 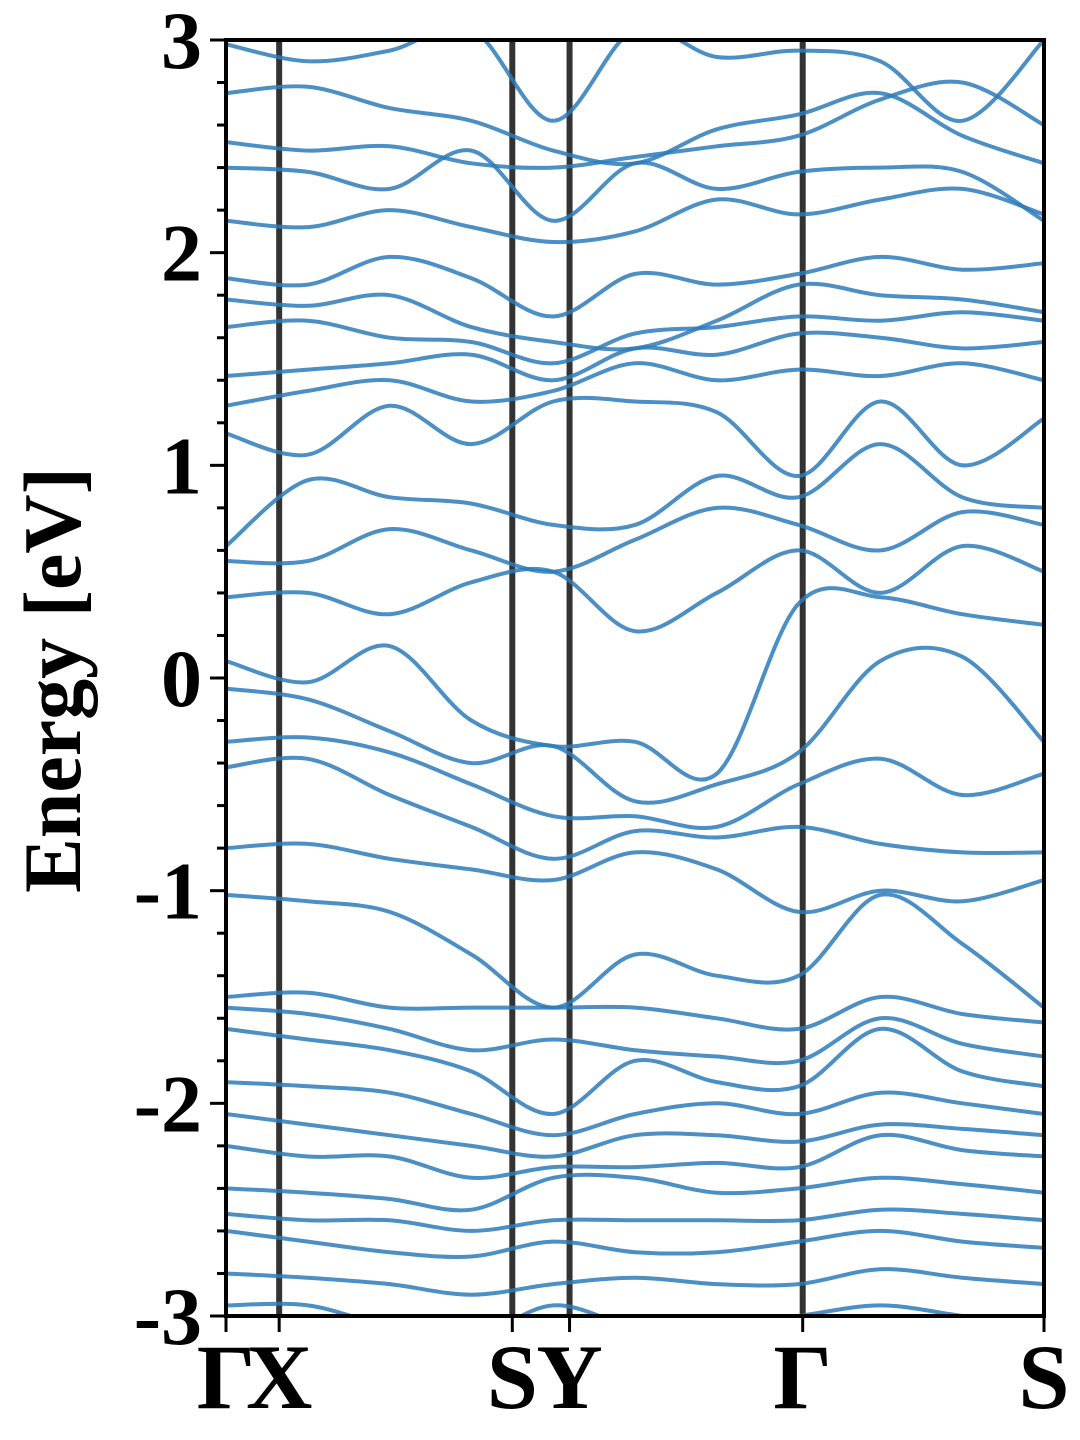 I want to click on x-tick-label-4: Γ, so click(x=802, y=1377).